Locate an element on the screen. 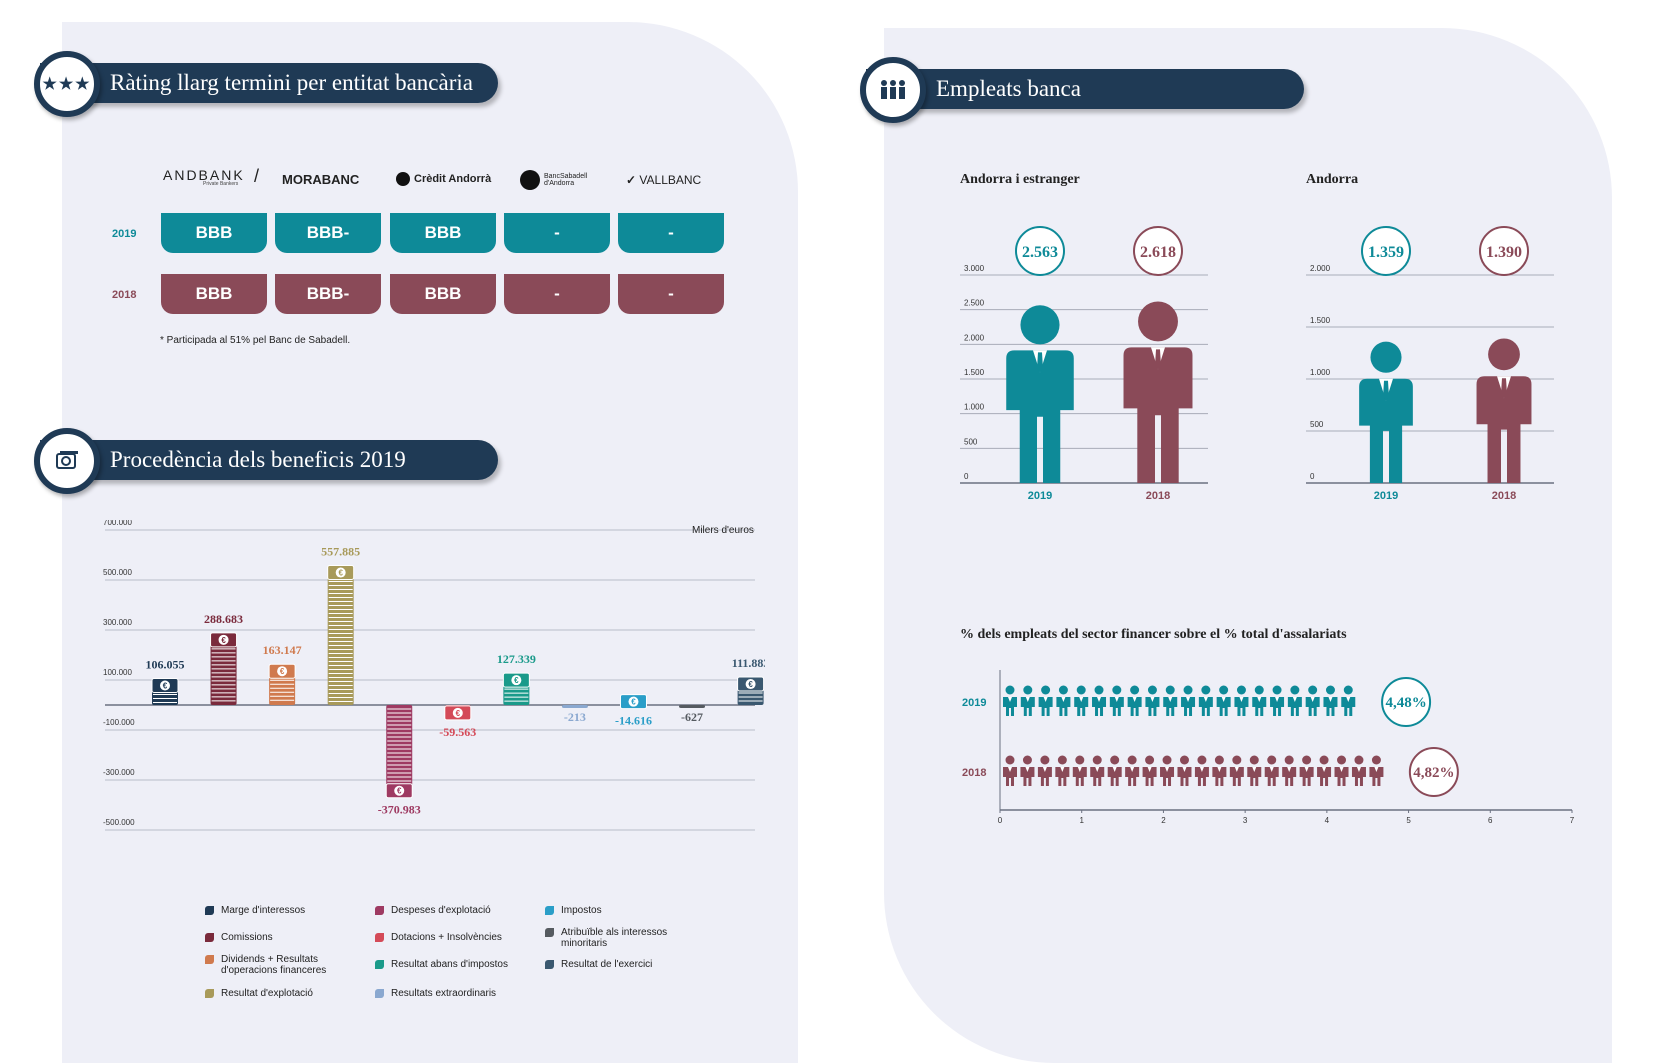 The height and width of the screenshot is (1063, 1654). x-tick-label: 2019 is located at coordinates (1386, 496).